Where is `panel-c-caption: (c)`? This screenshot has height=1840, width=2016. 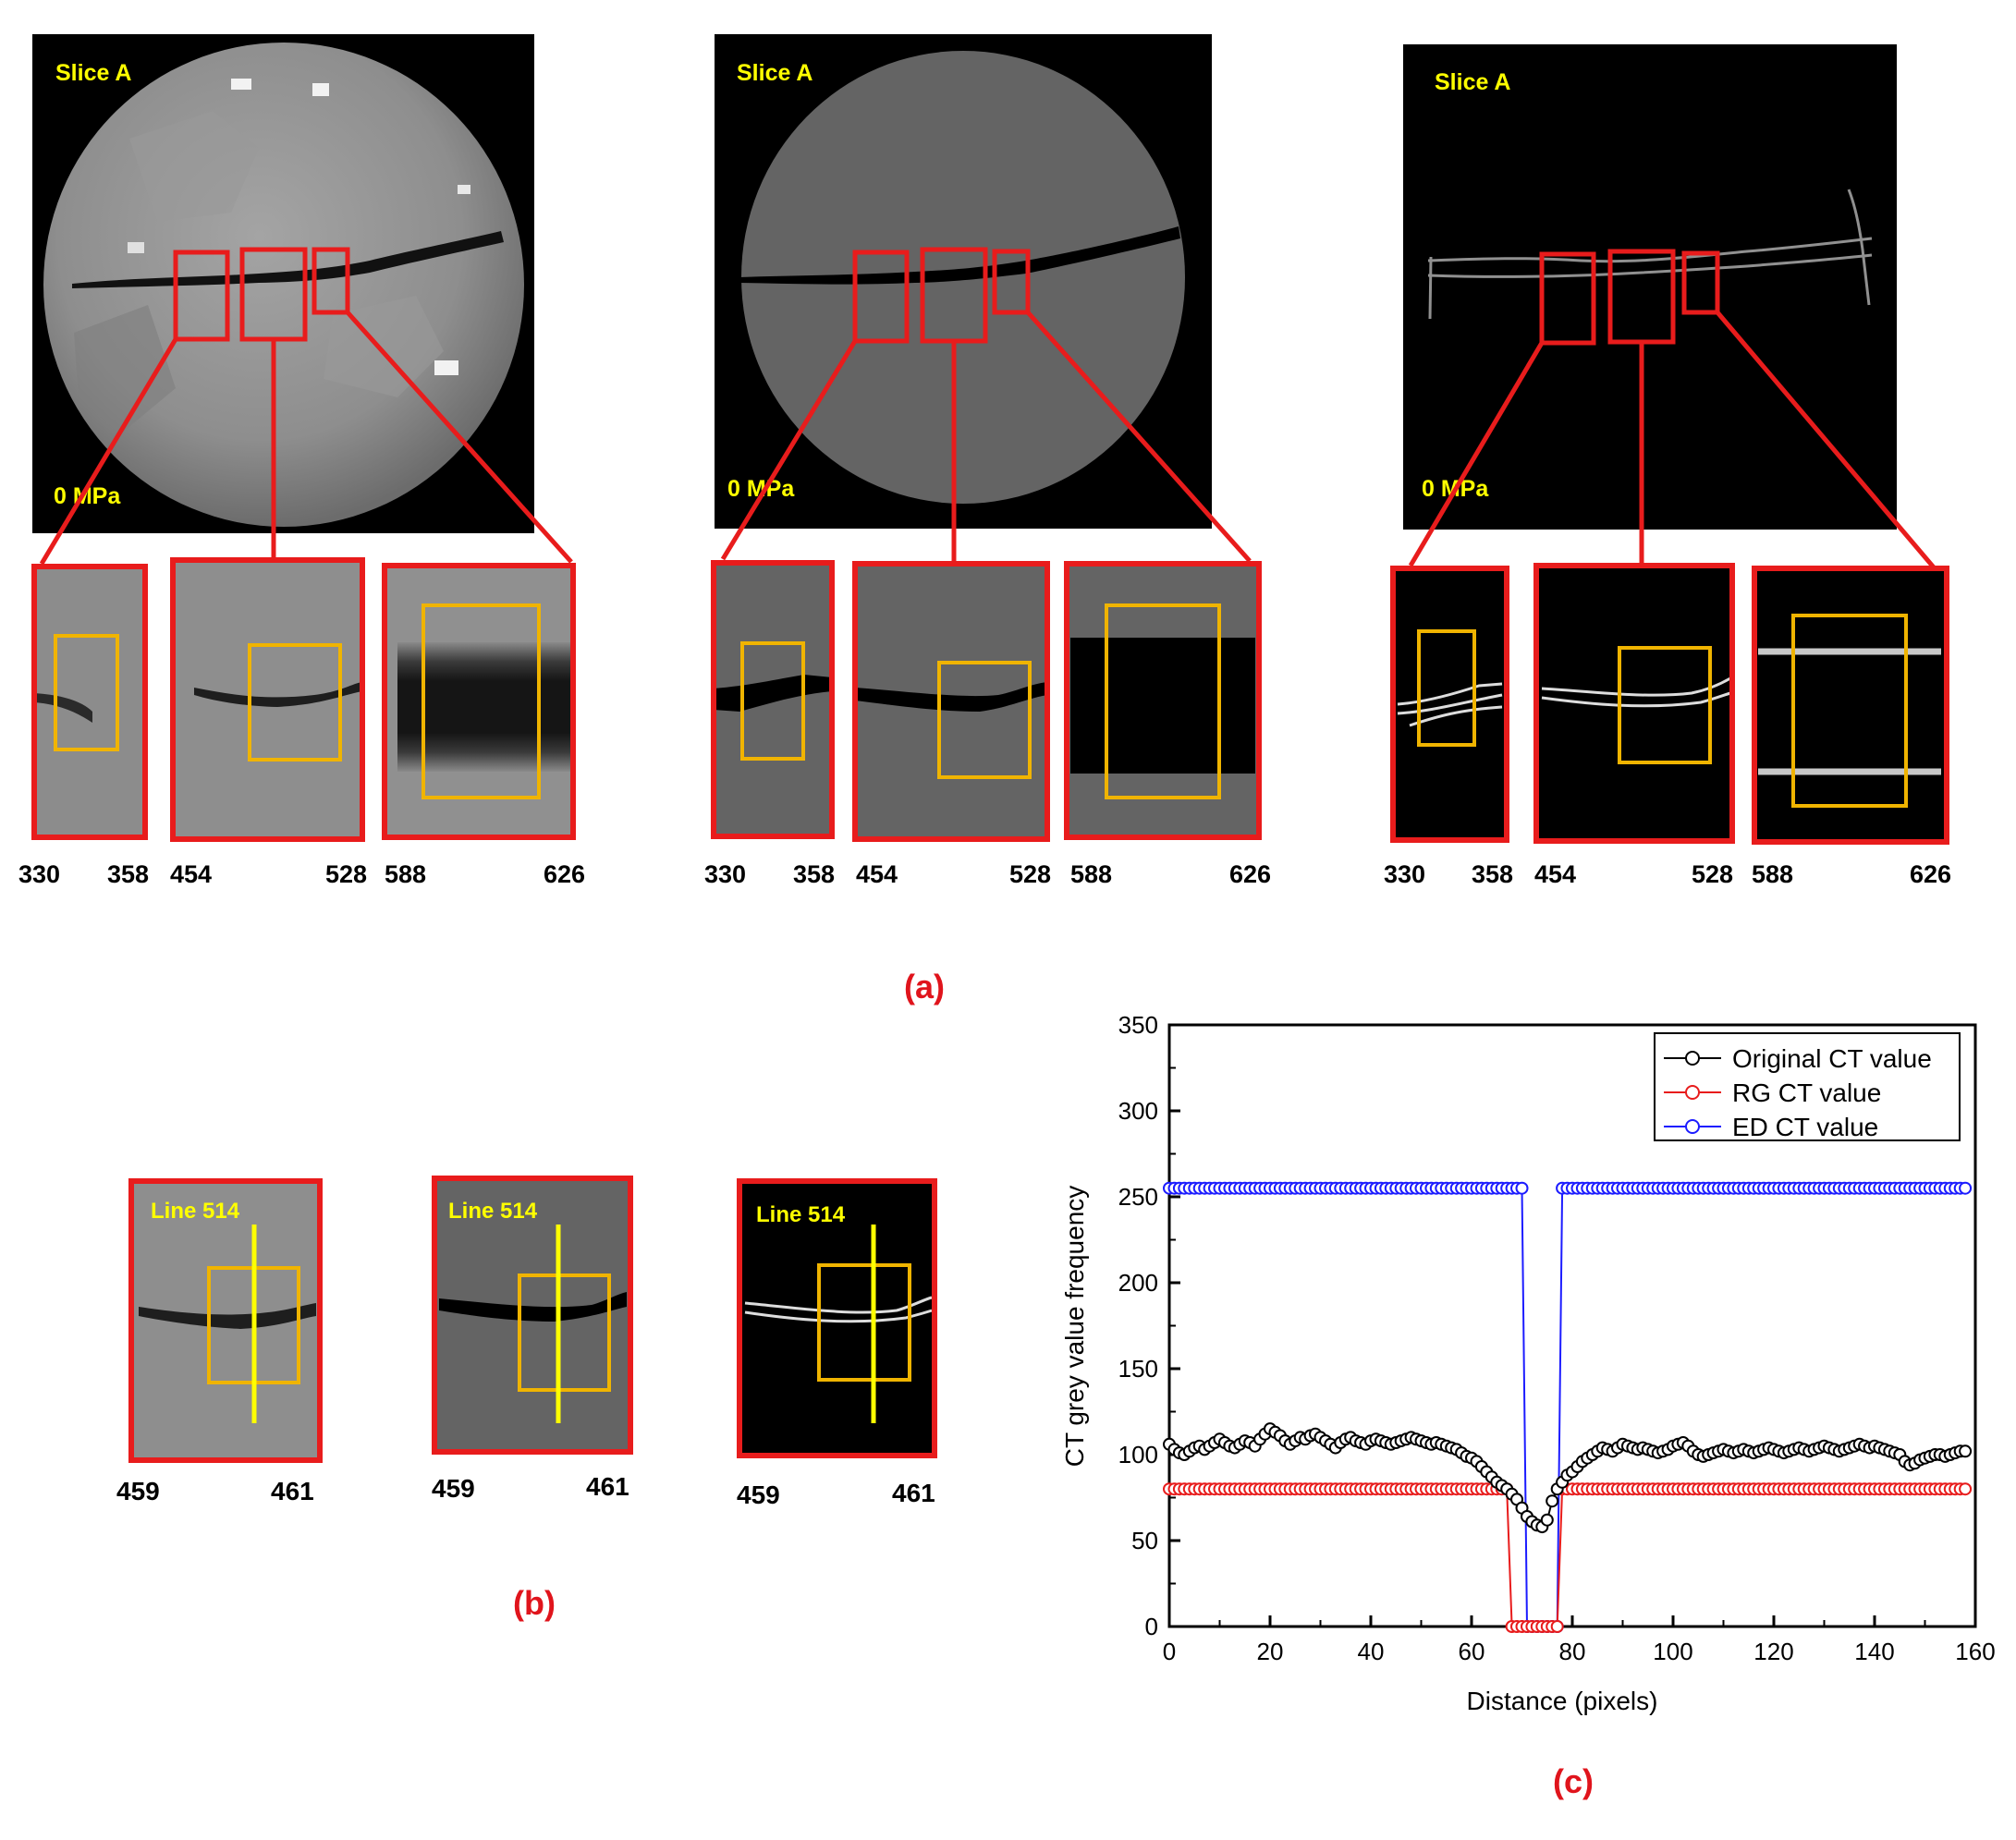 panel-c-caption: (c) is located at coordinates (1573, 1781).